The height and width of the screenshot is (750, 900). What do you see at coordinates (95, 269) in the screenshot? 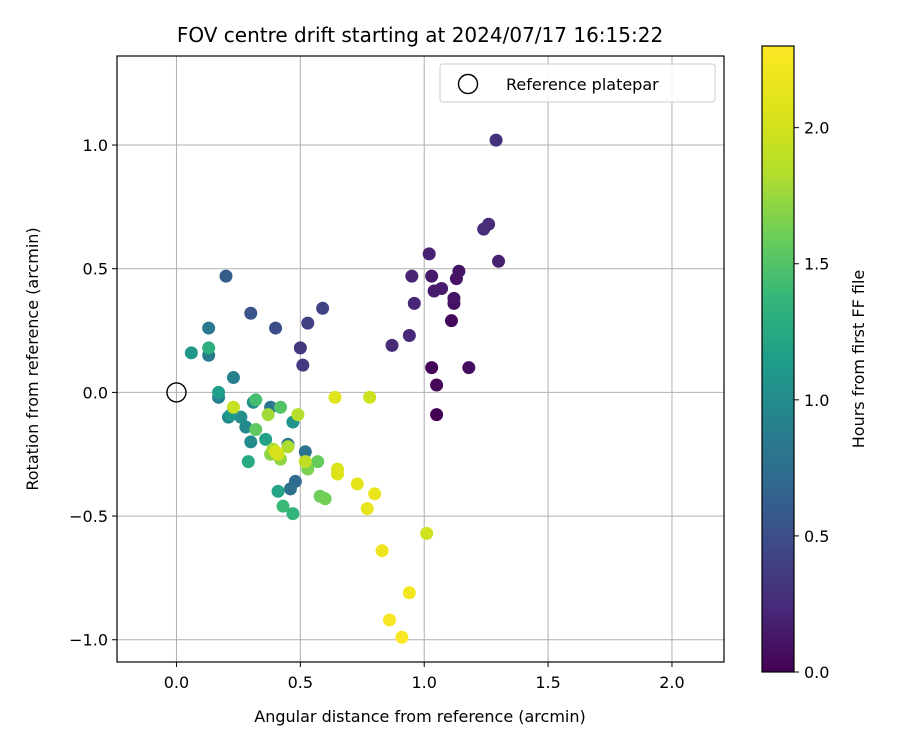
I see `y-tick-label: 0.5` at bounding box center [95, 269].